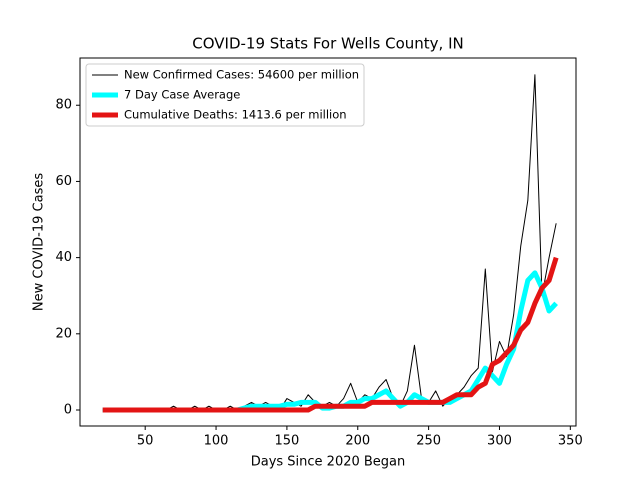 Image resolution: width=640 pixels, height=480 pixels. I want to click on x-axis-label: Days Since 2020 Began, so click(328, 462).